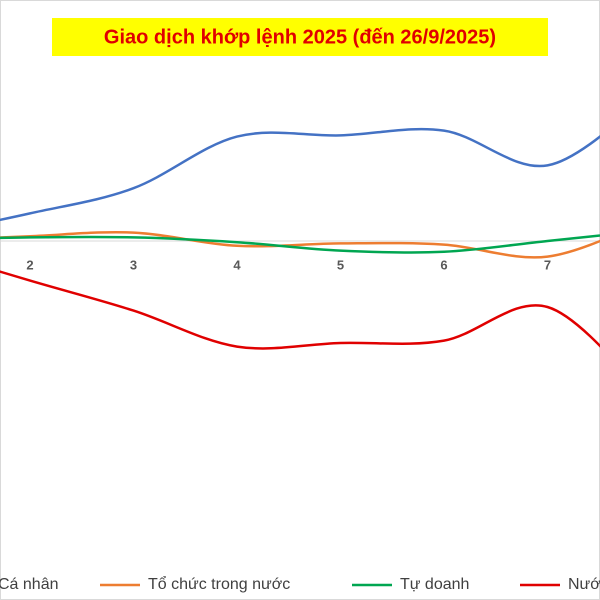 The image size is (600, 600). What do you see at coordinates (547, 264) in the screenshot?
I see `x-tick-label: 7` at bounding box center [547, 264].